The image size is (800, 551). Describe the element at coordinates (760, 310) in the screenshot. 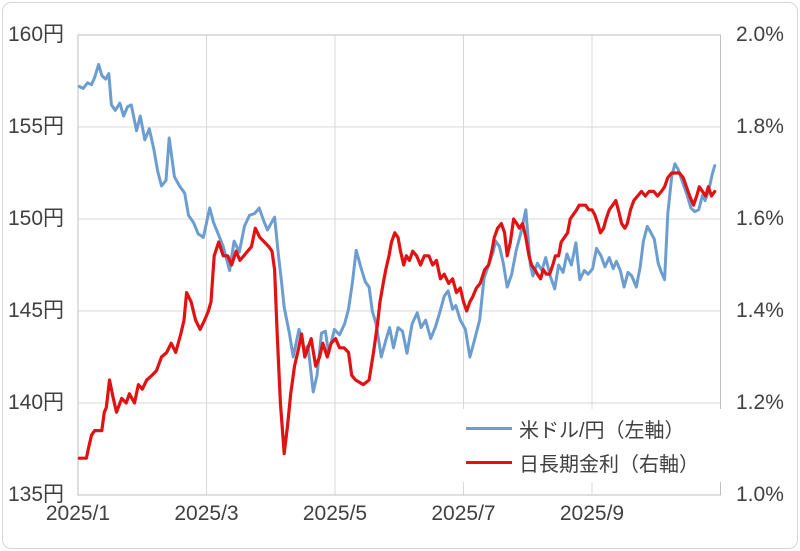

I see `y-right-tick-label: 1.4%` at that location.